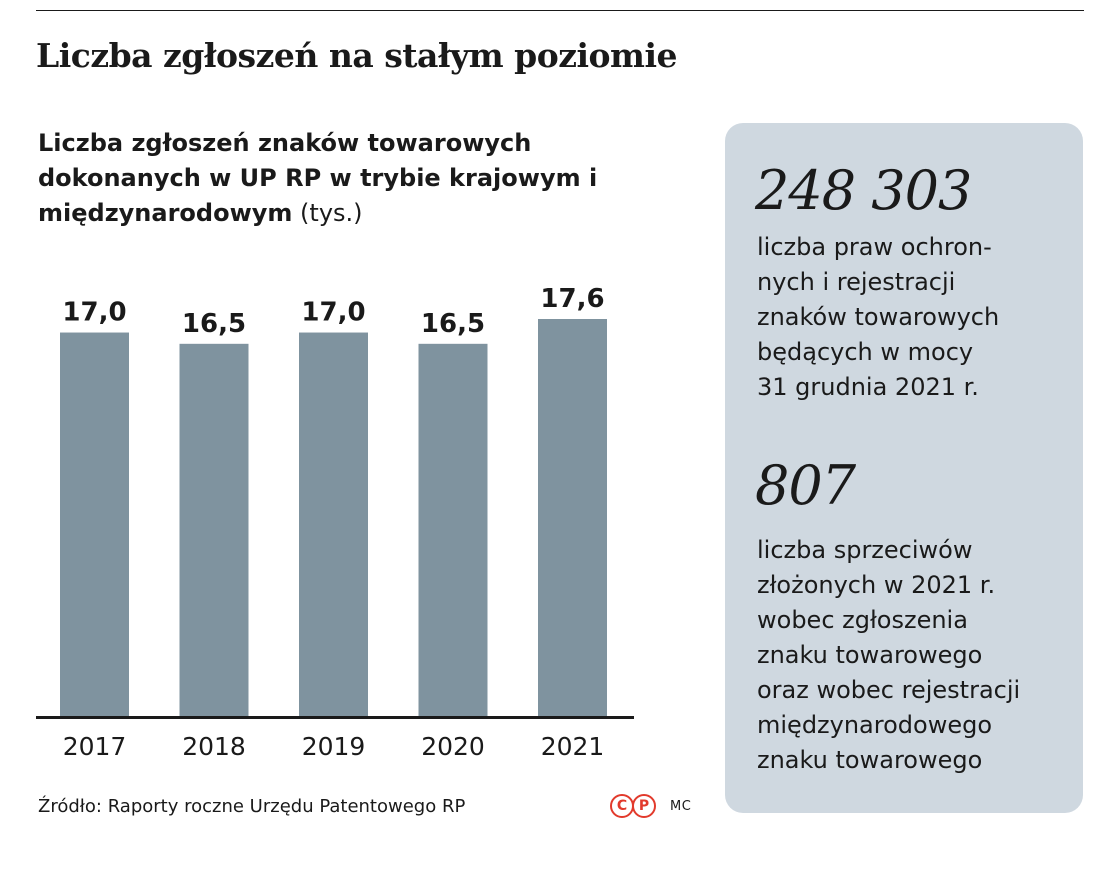 Image resolution: width=1113 pixels, height=871 pixels. Describe the element at coordinates (453, 324) in the screenshot. I see `value-label-2020: 16,5` at that location.